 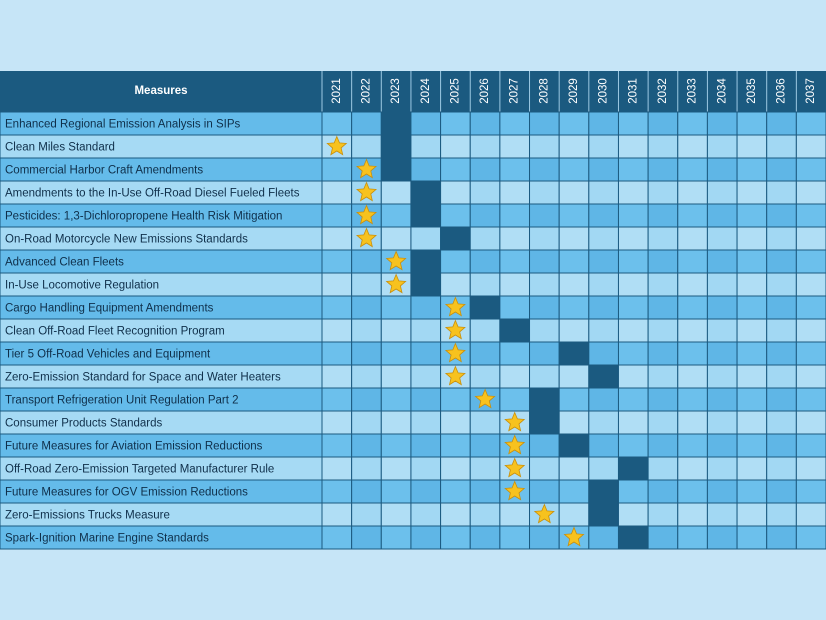 What do you see at coordinates (693, 91) in the screenshot?
I see `year-label: 2033` at bounding box center [693, 91].